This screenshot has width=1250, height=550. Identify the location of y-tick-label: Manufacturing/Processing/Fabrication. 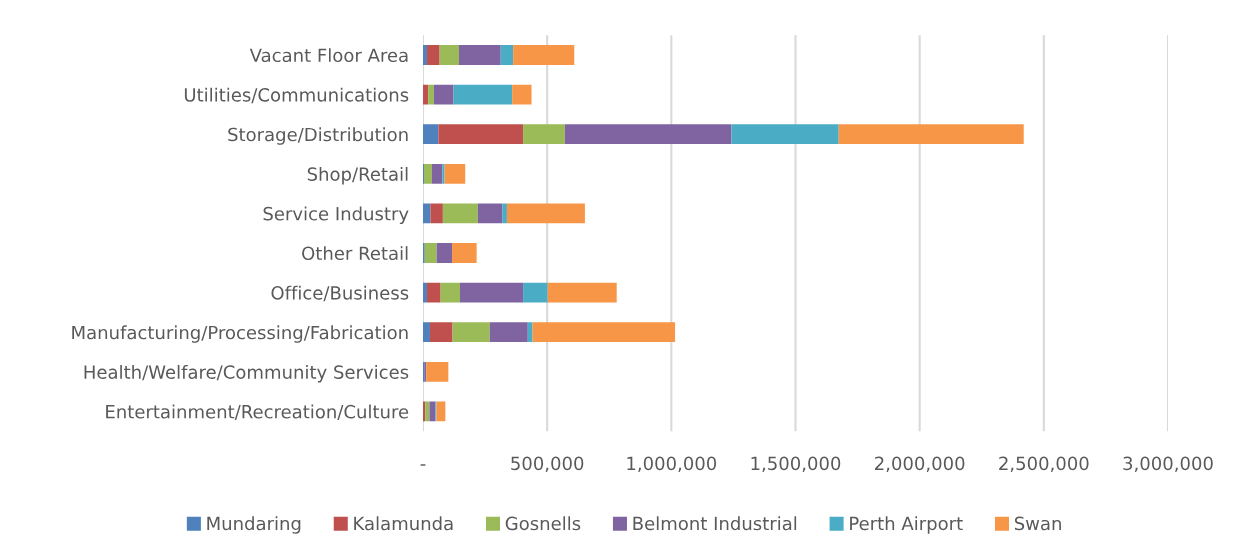
(240, 334).